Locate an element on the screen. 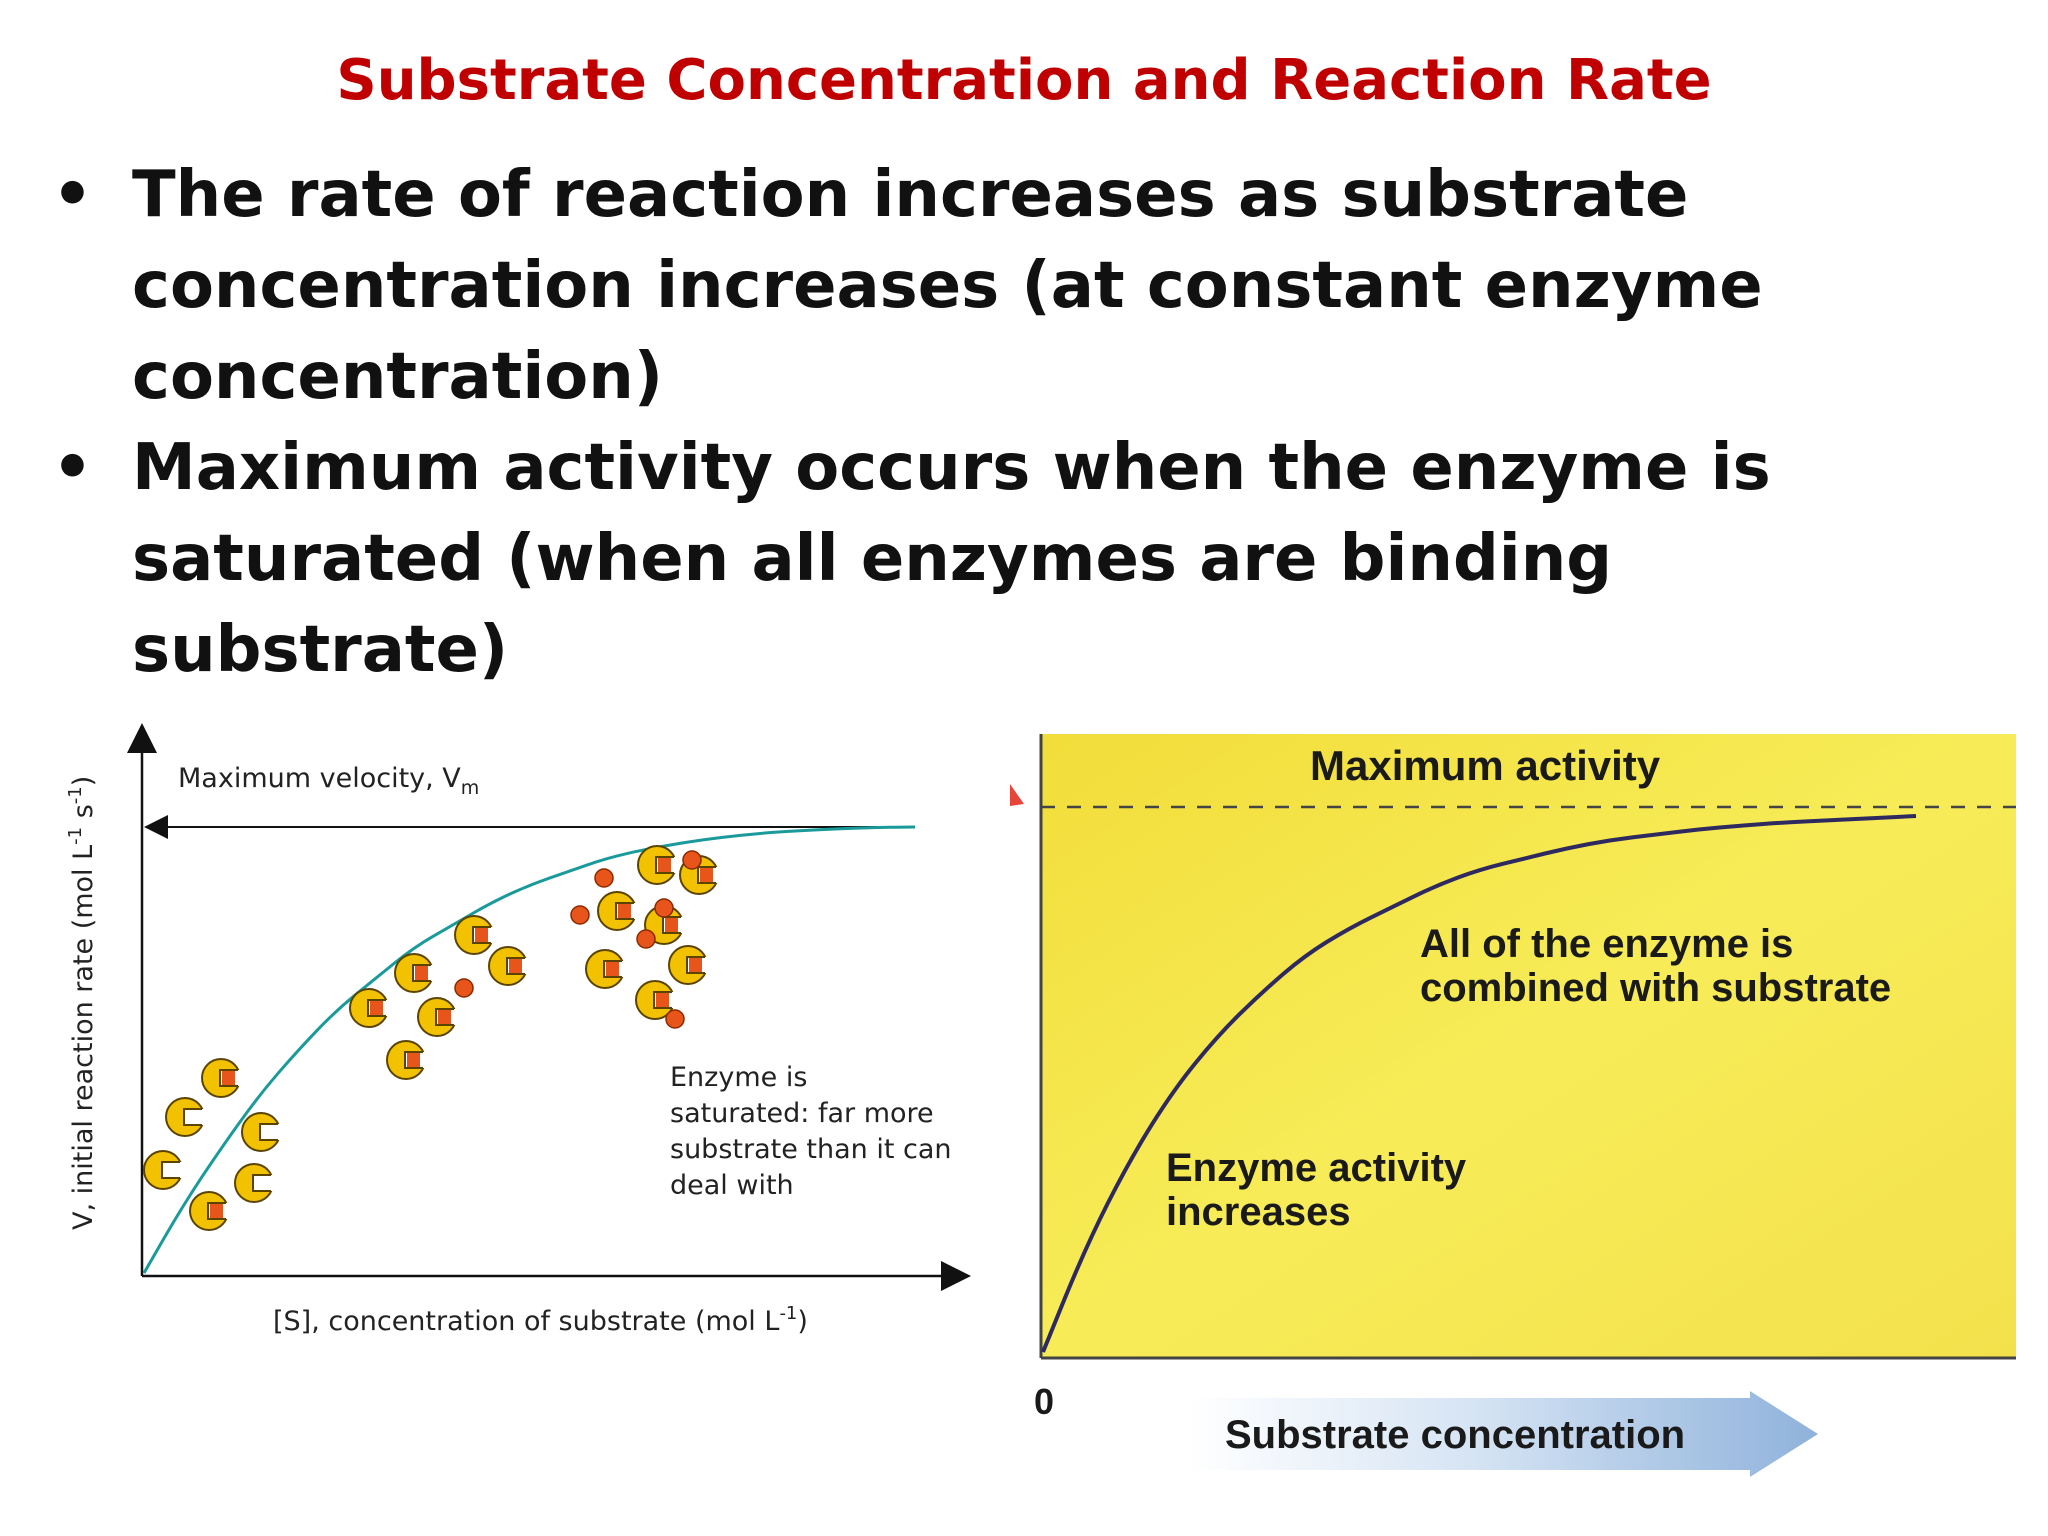 Image resolution: width=2048 pixels, height=1536 pixels. origin-label: 0 is located at coordinates (1044, 1401).